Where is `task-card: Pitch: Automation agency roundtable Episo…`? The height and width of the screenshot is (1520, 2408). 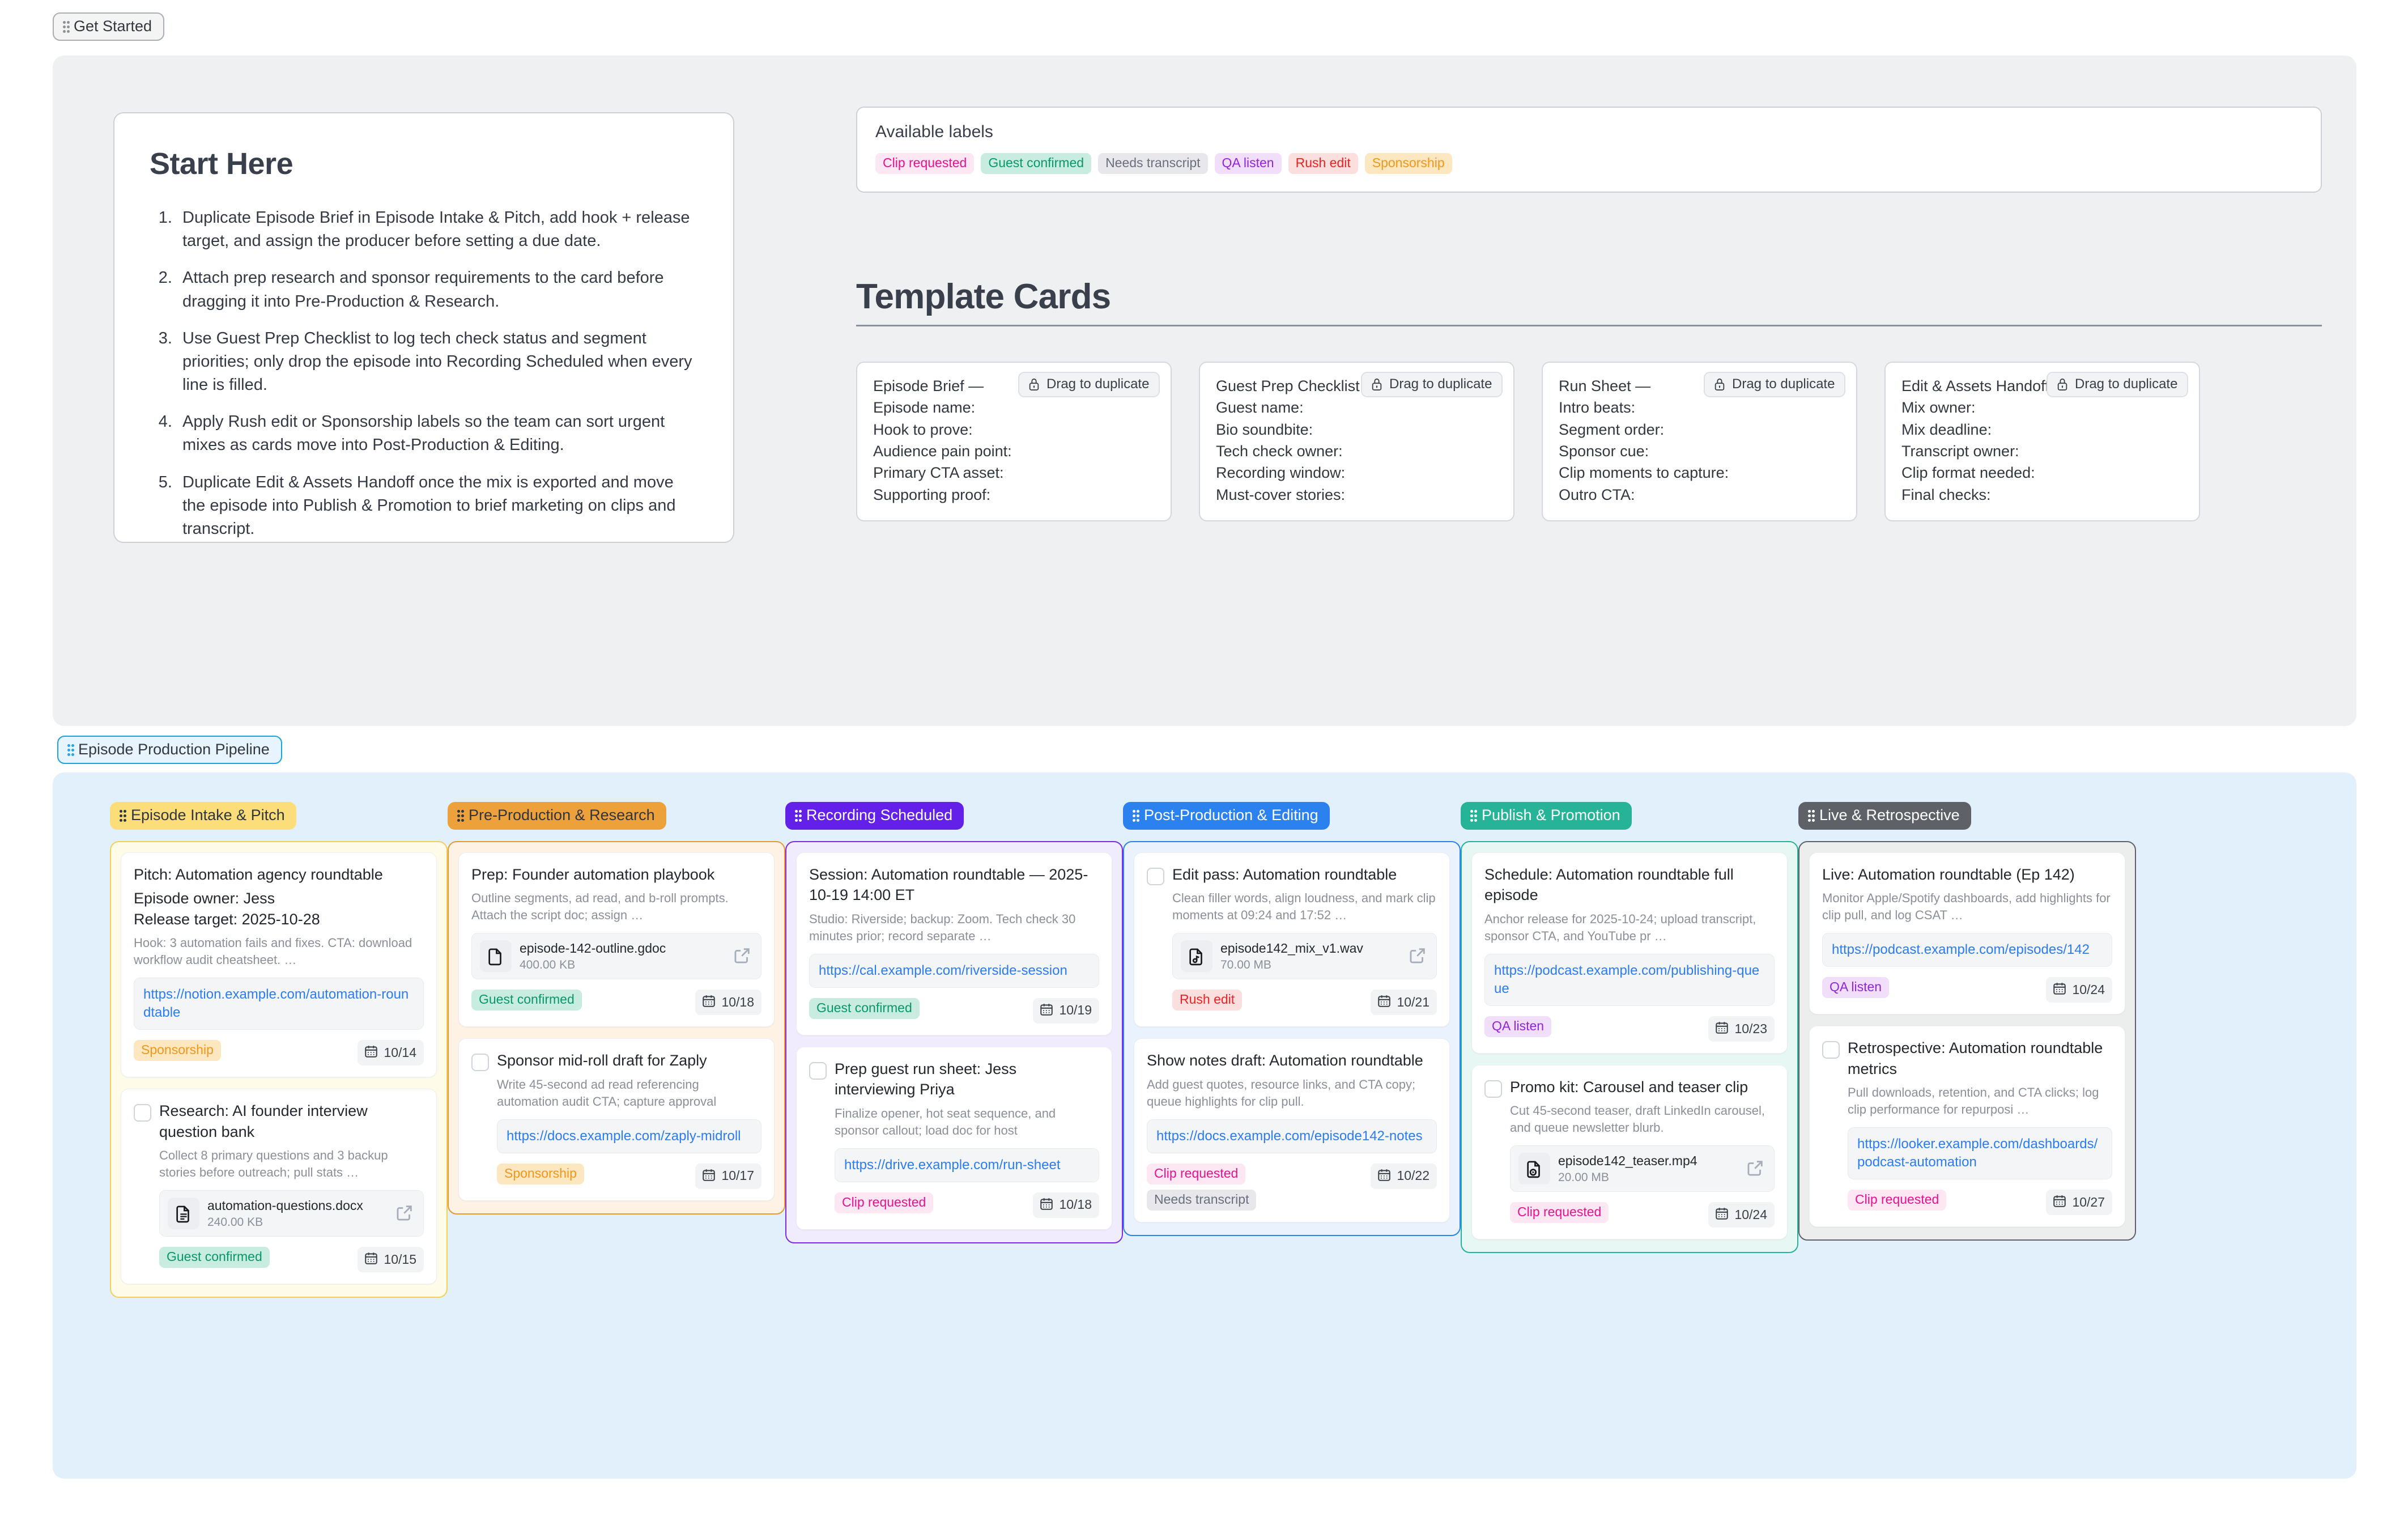
task-card: Pitch: Automation agency roundtable Episo… is located at coordinates (279, 965).